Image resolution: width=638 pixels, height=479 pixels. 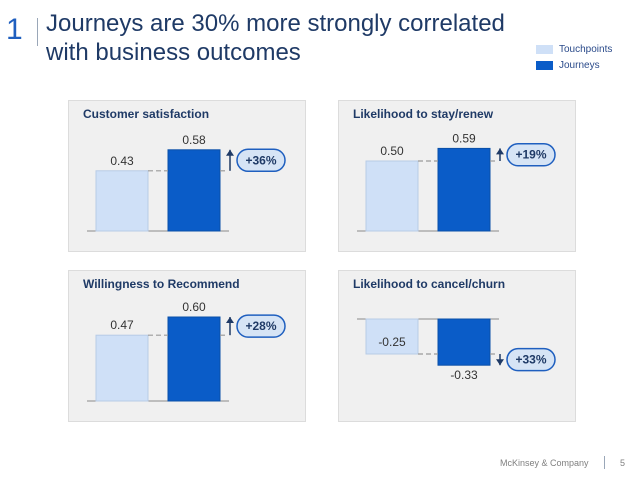 I want to click on value-label-journeys: 0.58, so click(x=194, y=140).